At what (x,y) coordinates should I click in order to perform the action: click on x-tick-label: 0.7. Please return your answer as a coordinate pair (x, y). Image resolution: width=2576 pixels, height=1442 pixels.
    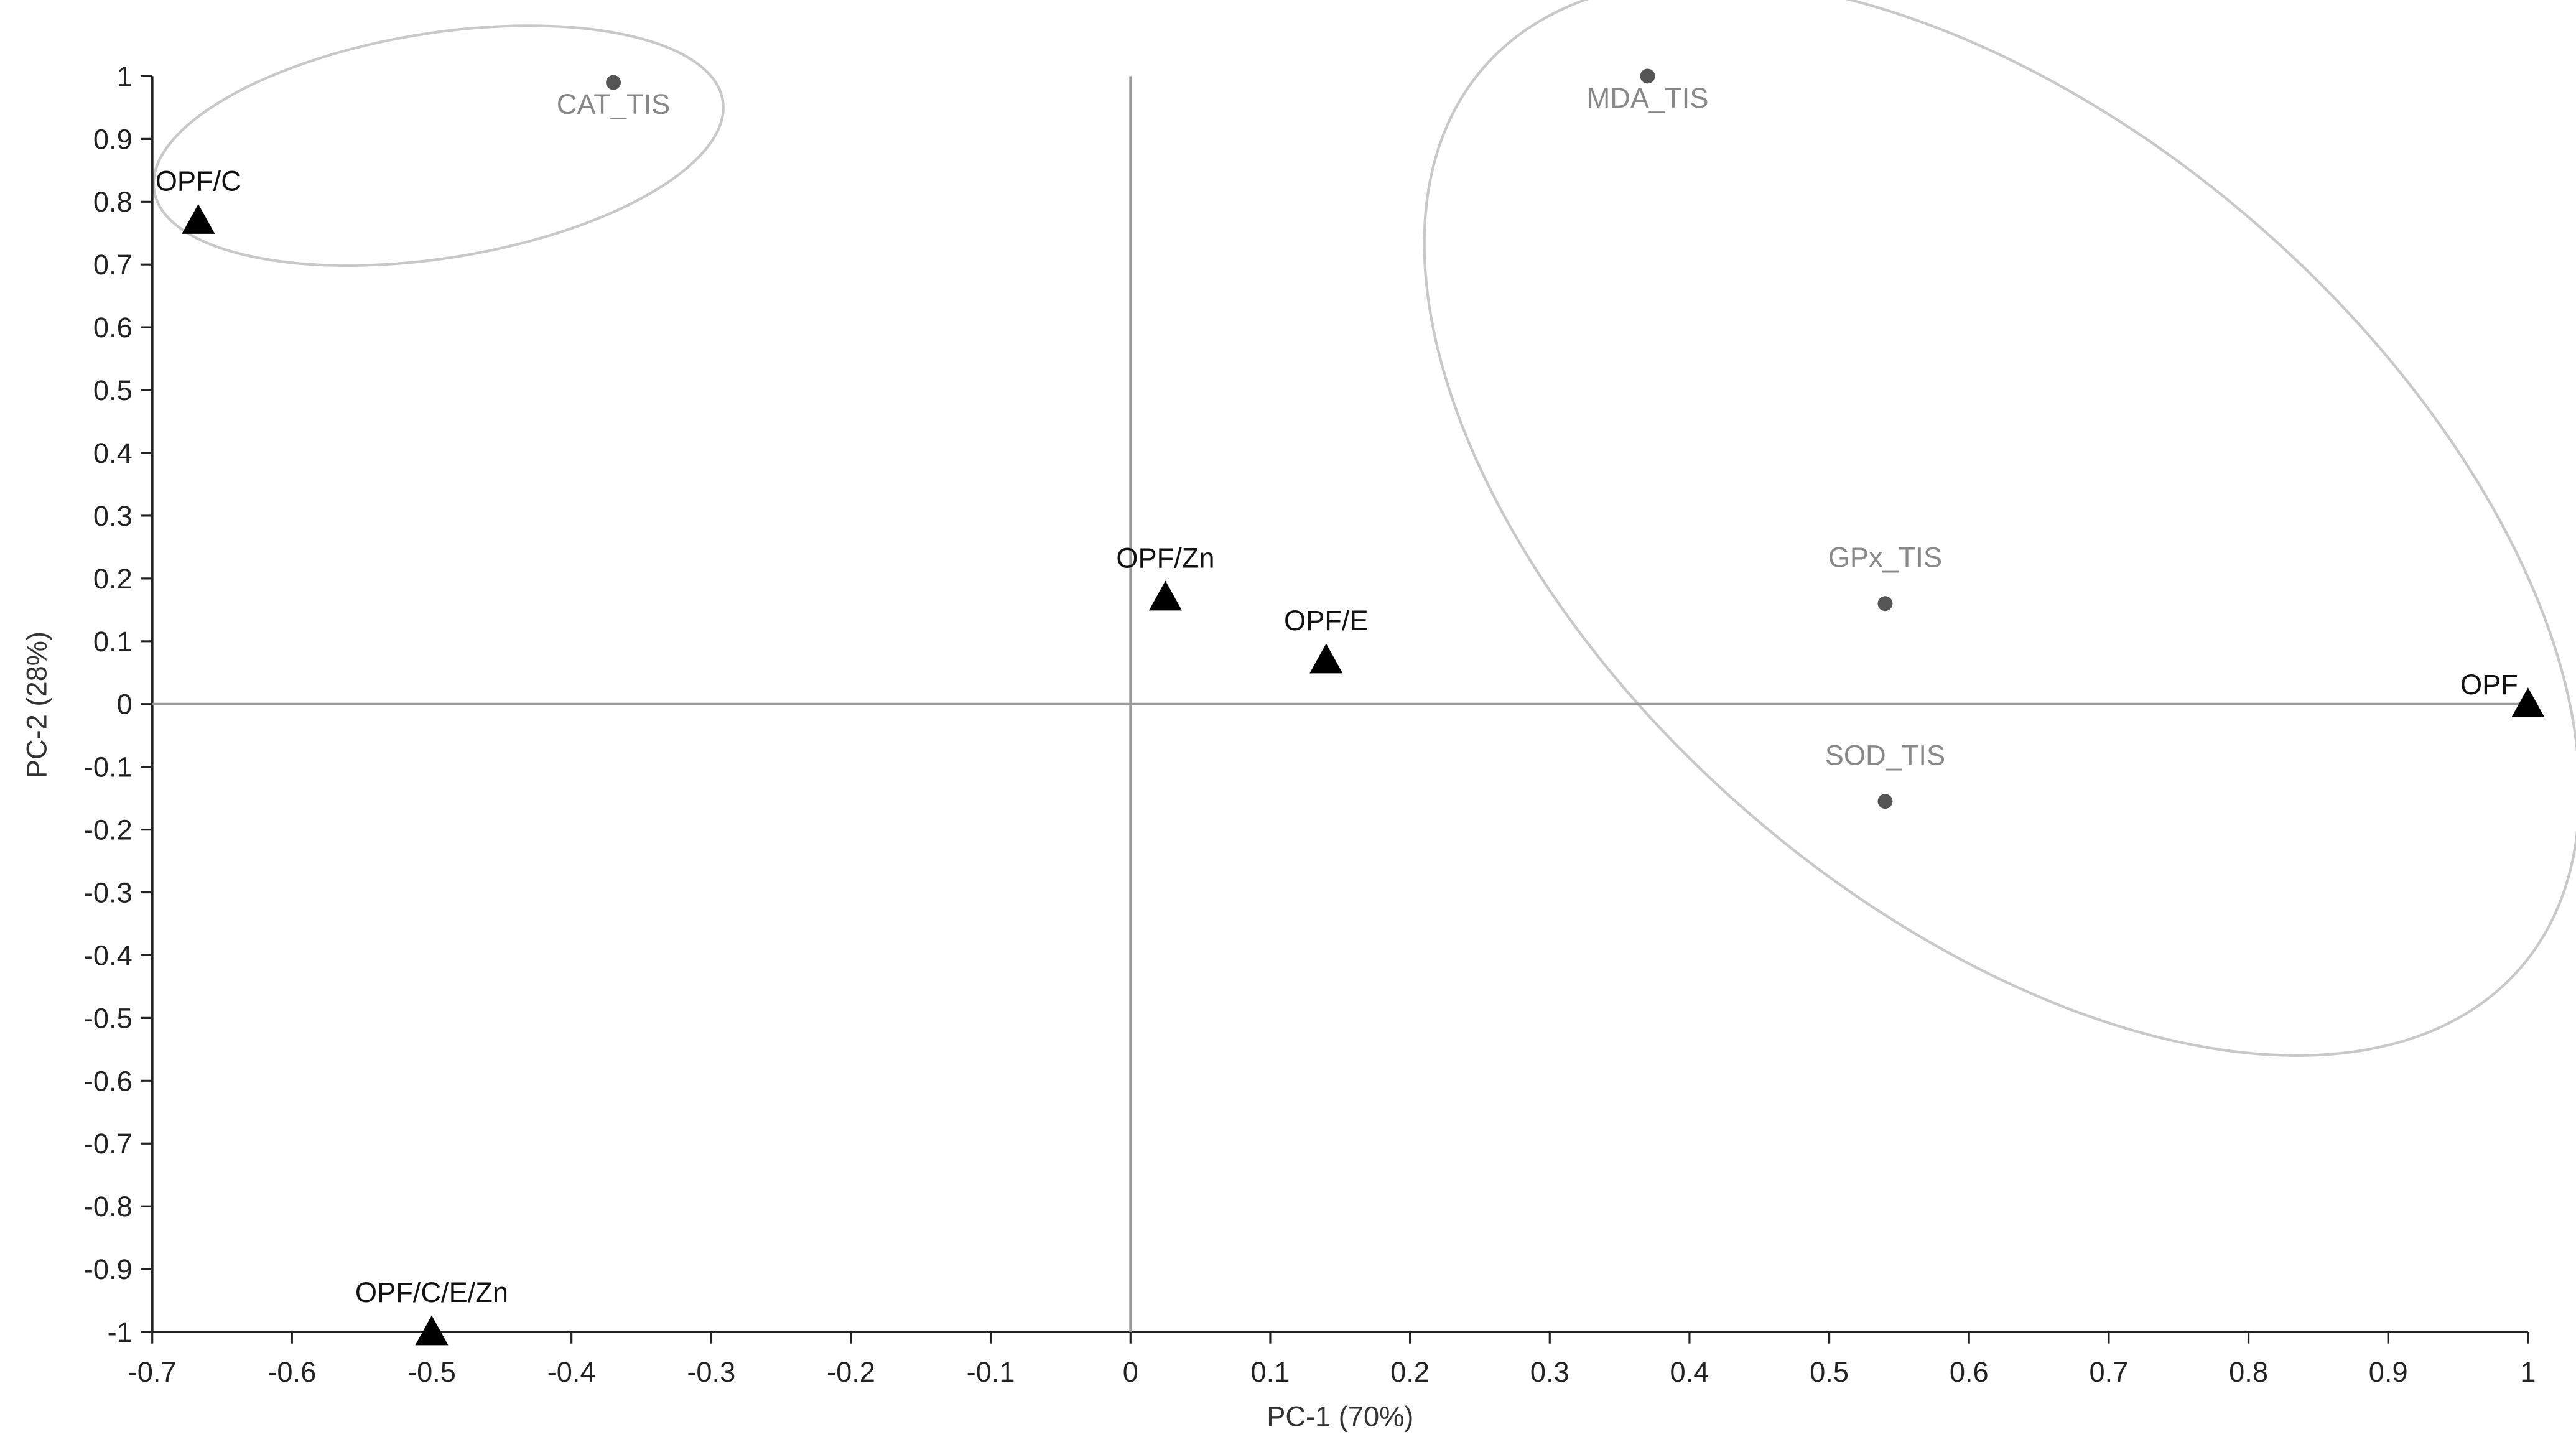
    Looking at the image, I should click on (2108, 1372).